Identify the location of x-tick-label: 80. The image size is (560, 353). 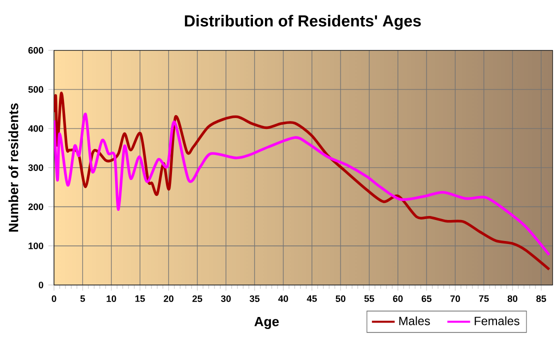
(513, 298).